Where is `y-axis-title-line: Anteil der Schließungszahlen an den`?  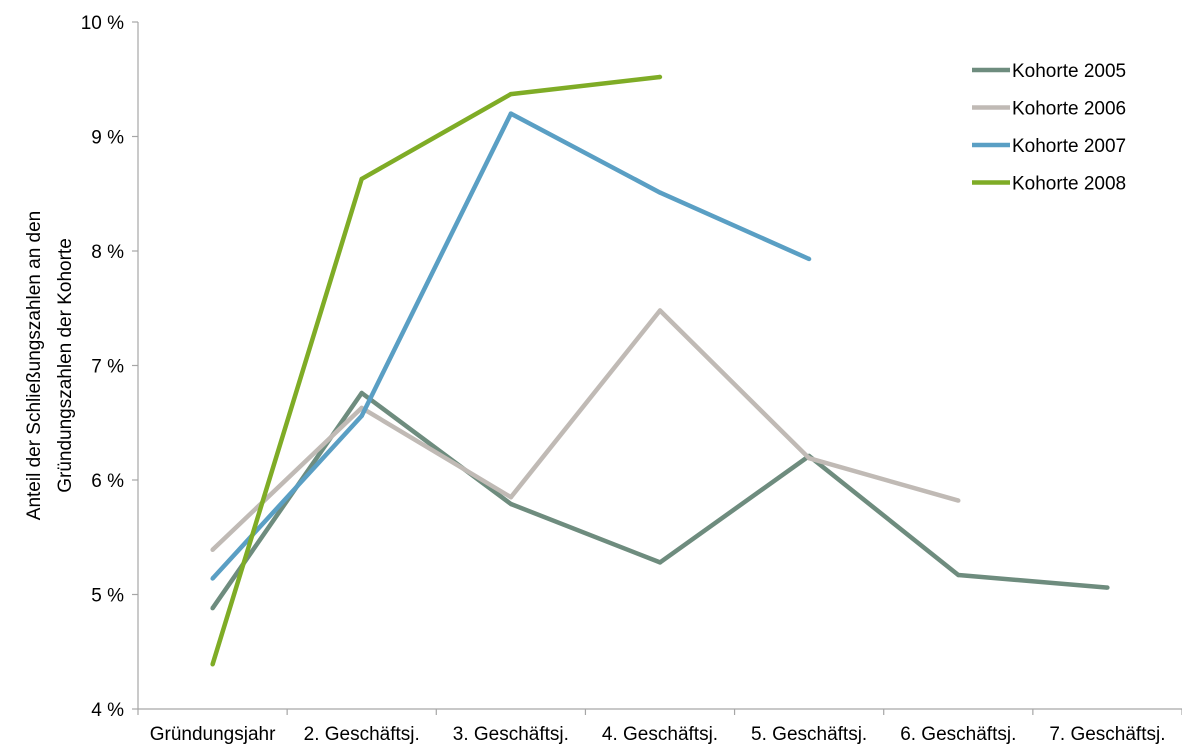
y-axis-title-line: Anteil der Schließungszahlen an den is located at coordinates (34, 365).